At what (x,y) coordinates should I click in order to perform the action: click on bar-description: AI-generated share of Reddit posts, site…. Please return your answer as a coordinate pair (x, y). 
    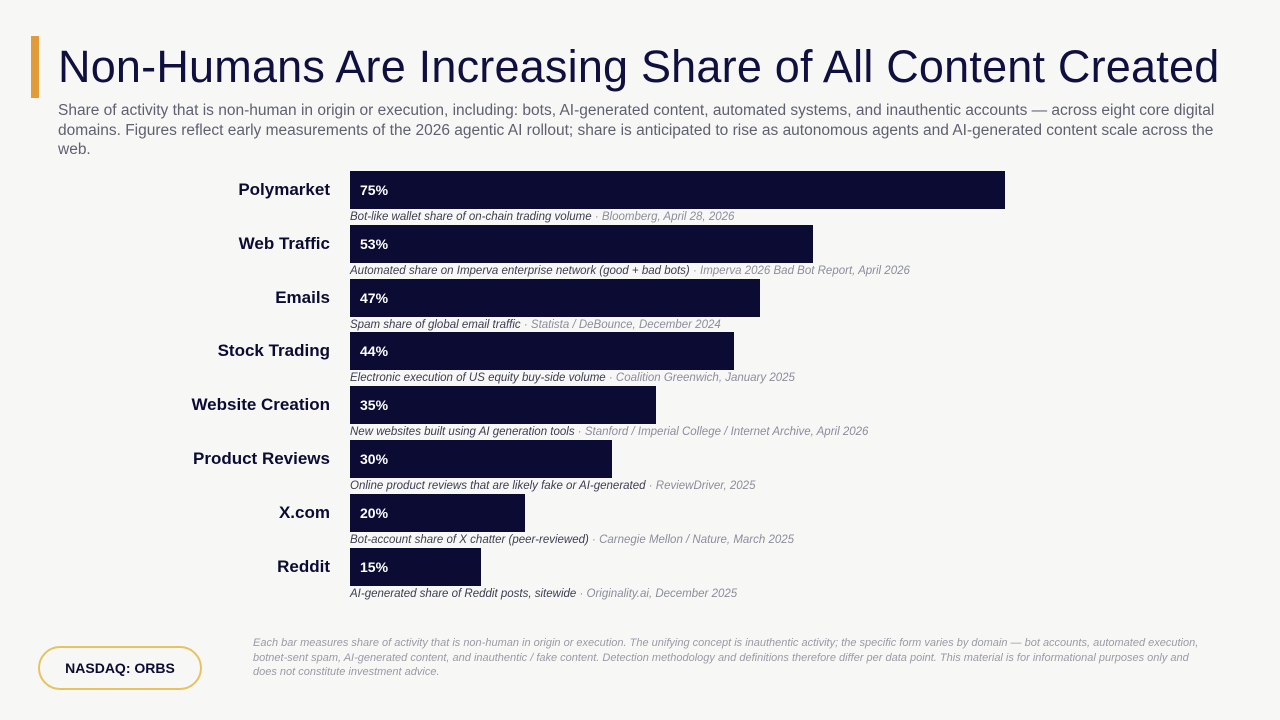
    Looking at the image, I should click on (463, 593).